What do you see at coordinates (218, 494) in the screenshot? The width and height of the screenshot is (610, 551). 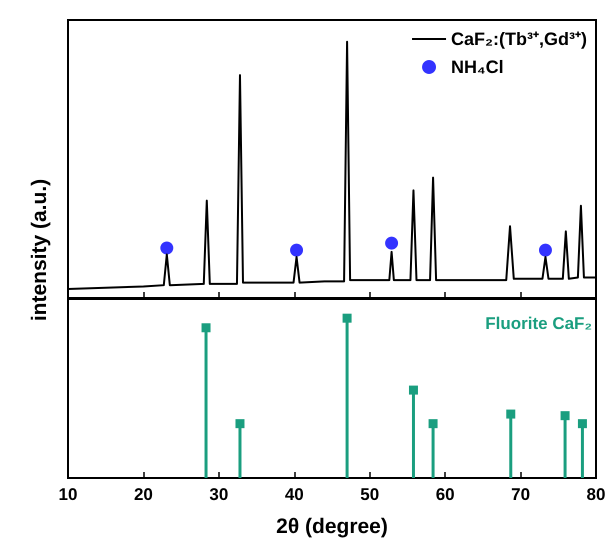 I see `x-tick-label: 30` at bounding box center [218, 494].